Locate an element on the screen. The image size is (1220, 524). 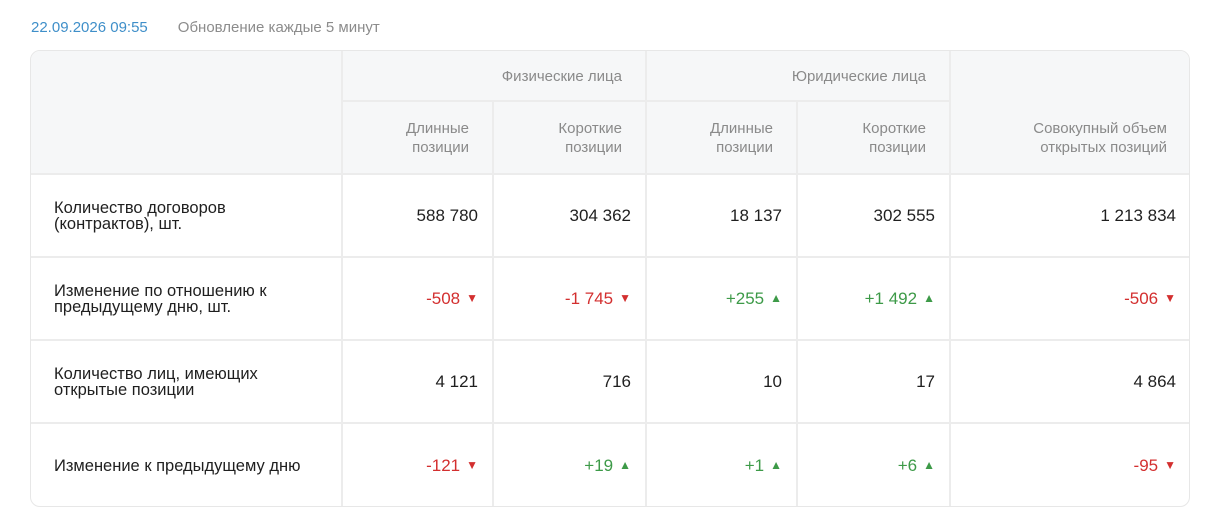
table-cell: 302 555 is located at coordinates (873, 215).